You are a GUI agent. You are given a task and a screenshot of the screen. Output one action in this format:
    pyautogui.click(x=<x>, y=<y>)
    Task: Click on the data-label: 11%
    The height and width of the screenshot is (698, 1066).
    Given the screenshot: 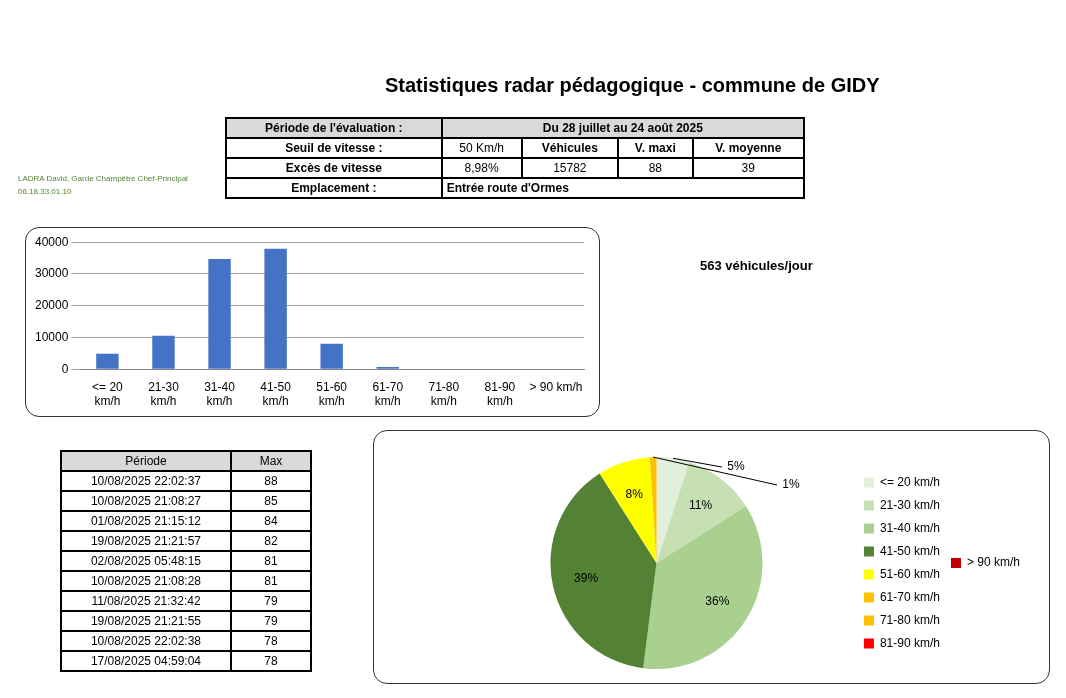 What is the action you would take?
    pyautogui.click(x=701, y=505)
    